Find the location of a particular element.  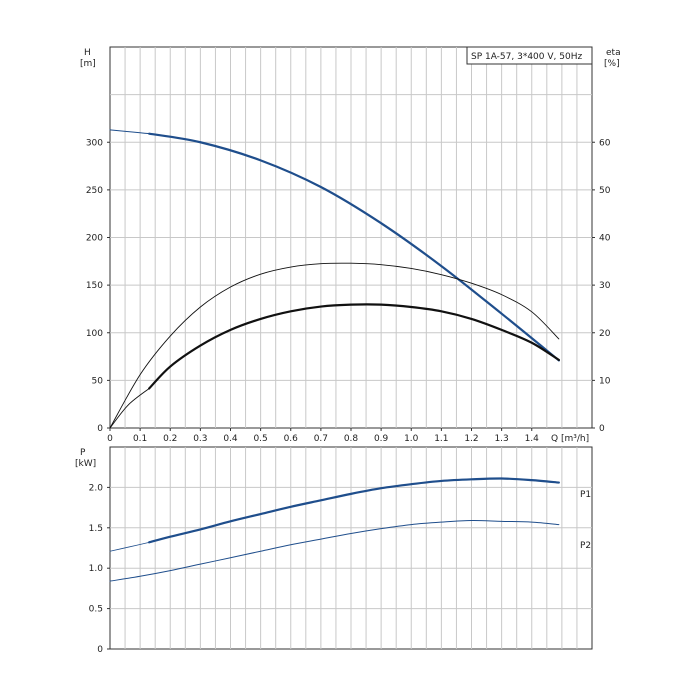

x-axis-title: Q [m³/h] is located at coordinates (570, 439).